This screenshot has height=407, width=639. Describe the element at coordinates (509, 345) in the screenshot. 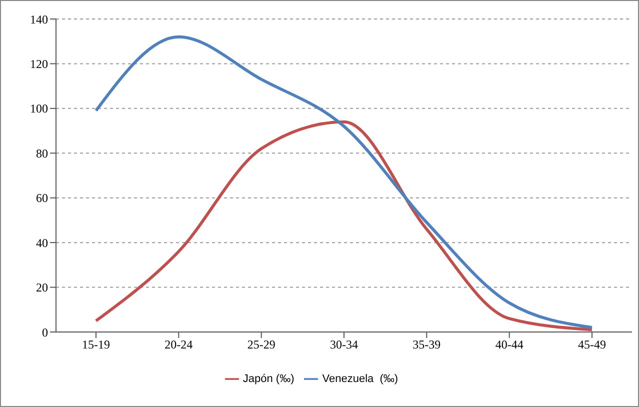

I see `x-tick-label: 40-44` at that location.